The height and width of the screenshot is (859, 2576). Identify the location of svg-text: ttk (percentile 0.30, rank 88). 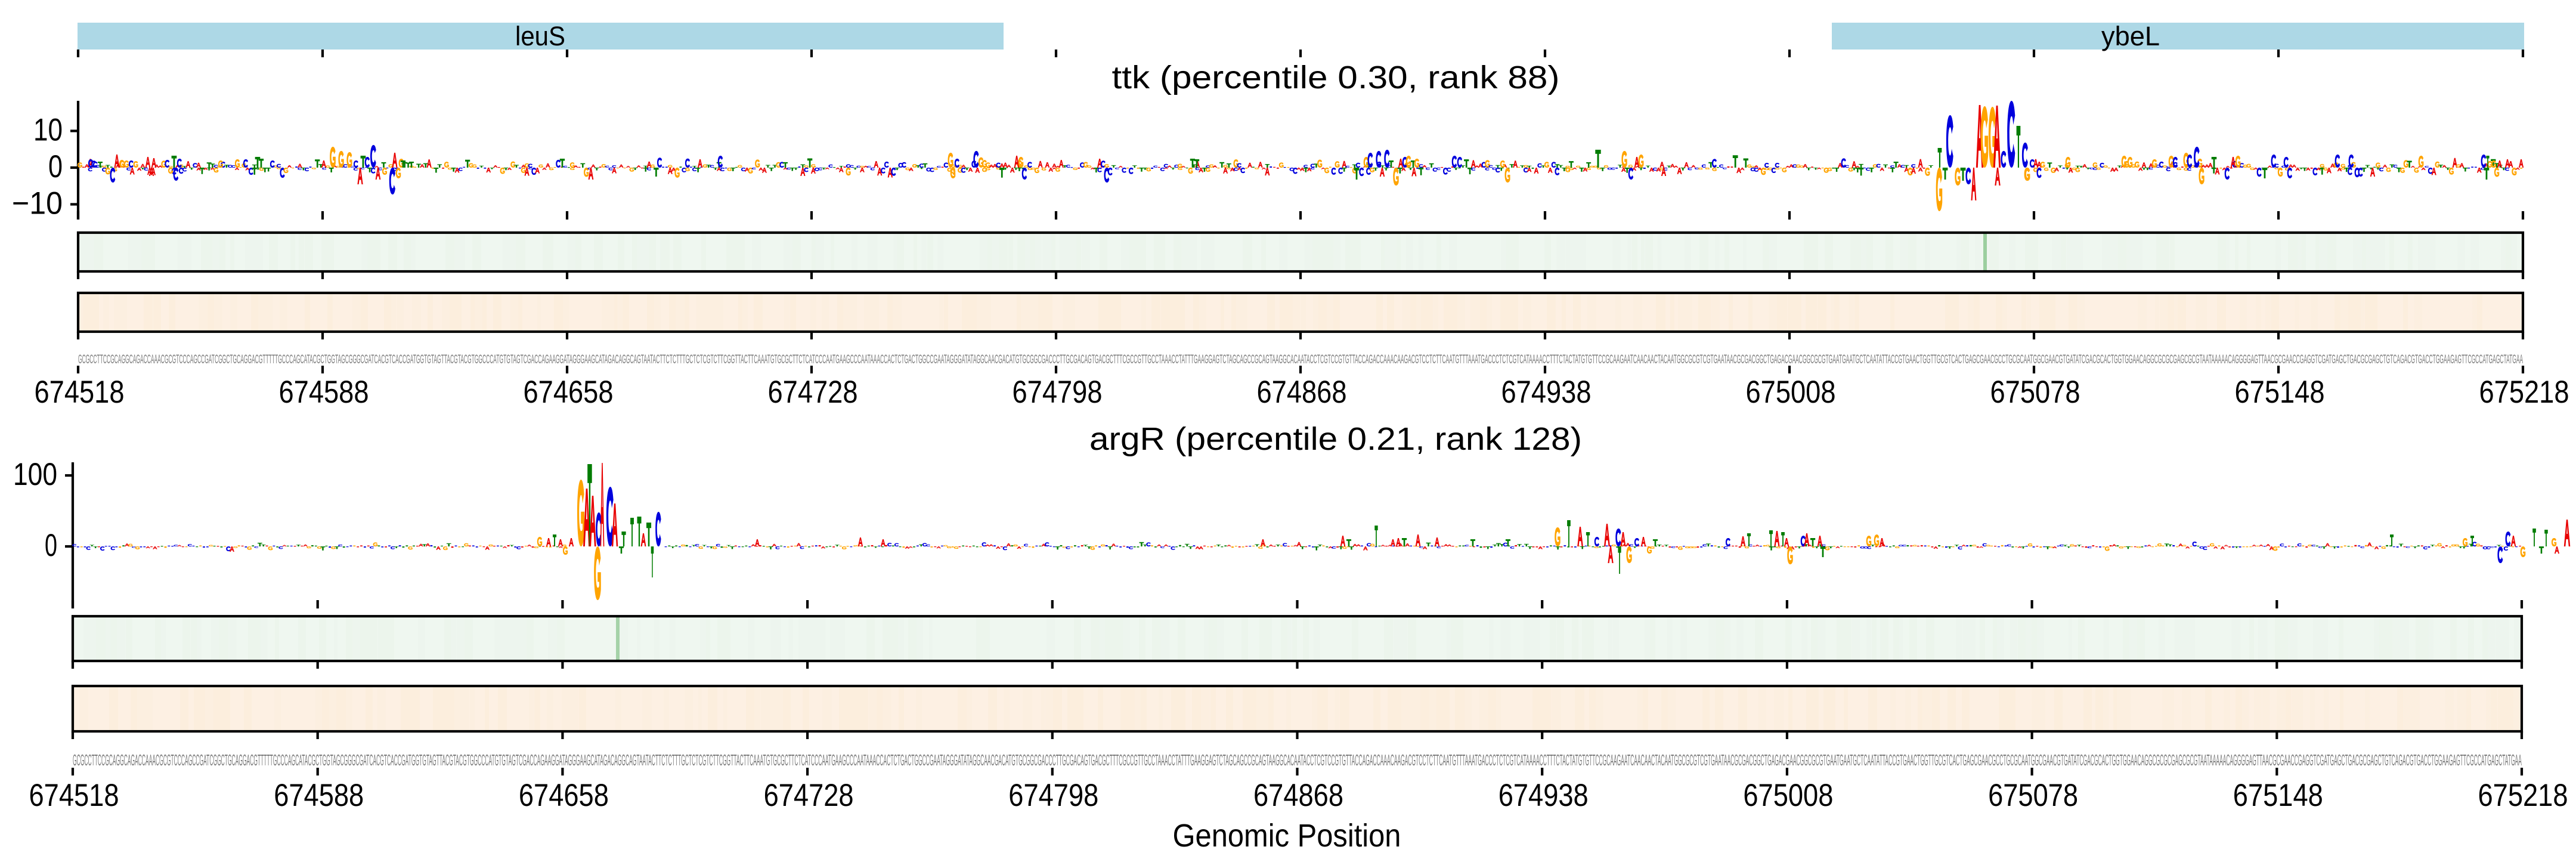
(1336, 77).